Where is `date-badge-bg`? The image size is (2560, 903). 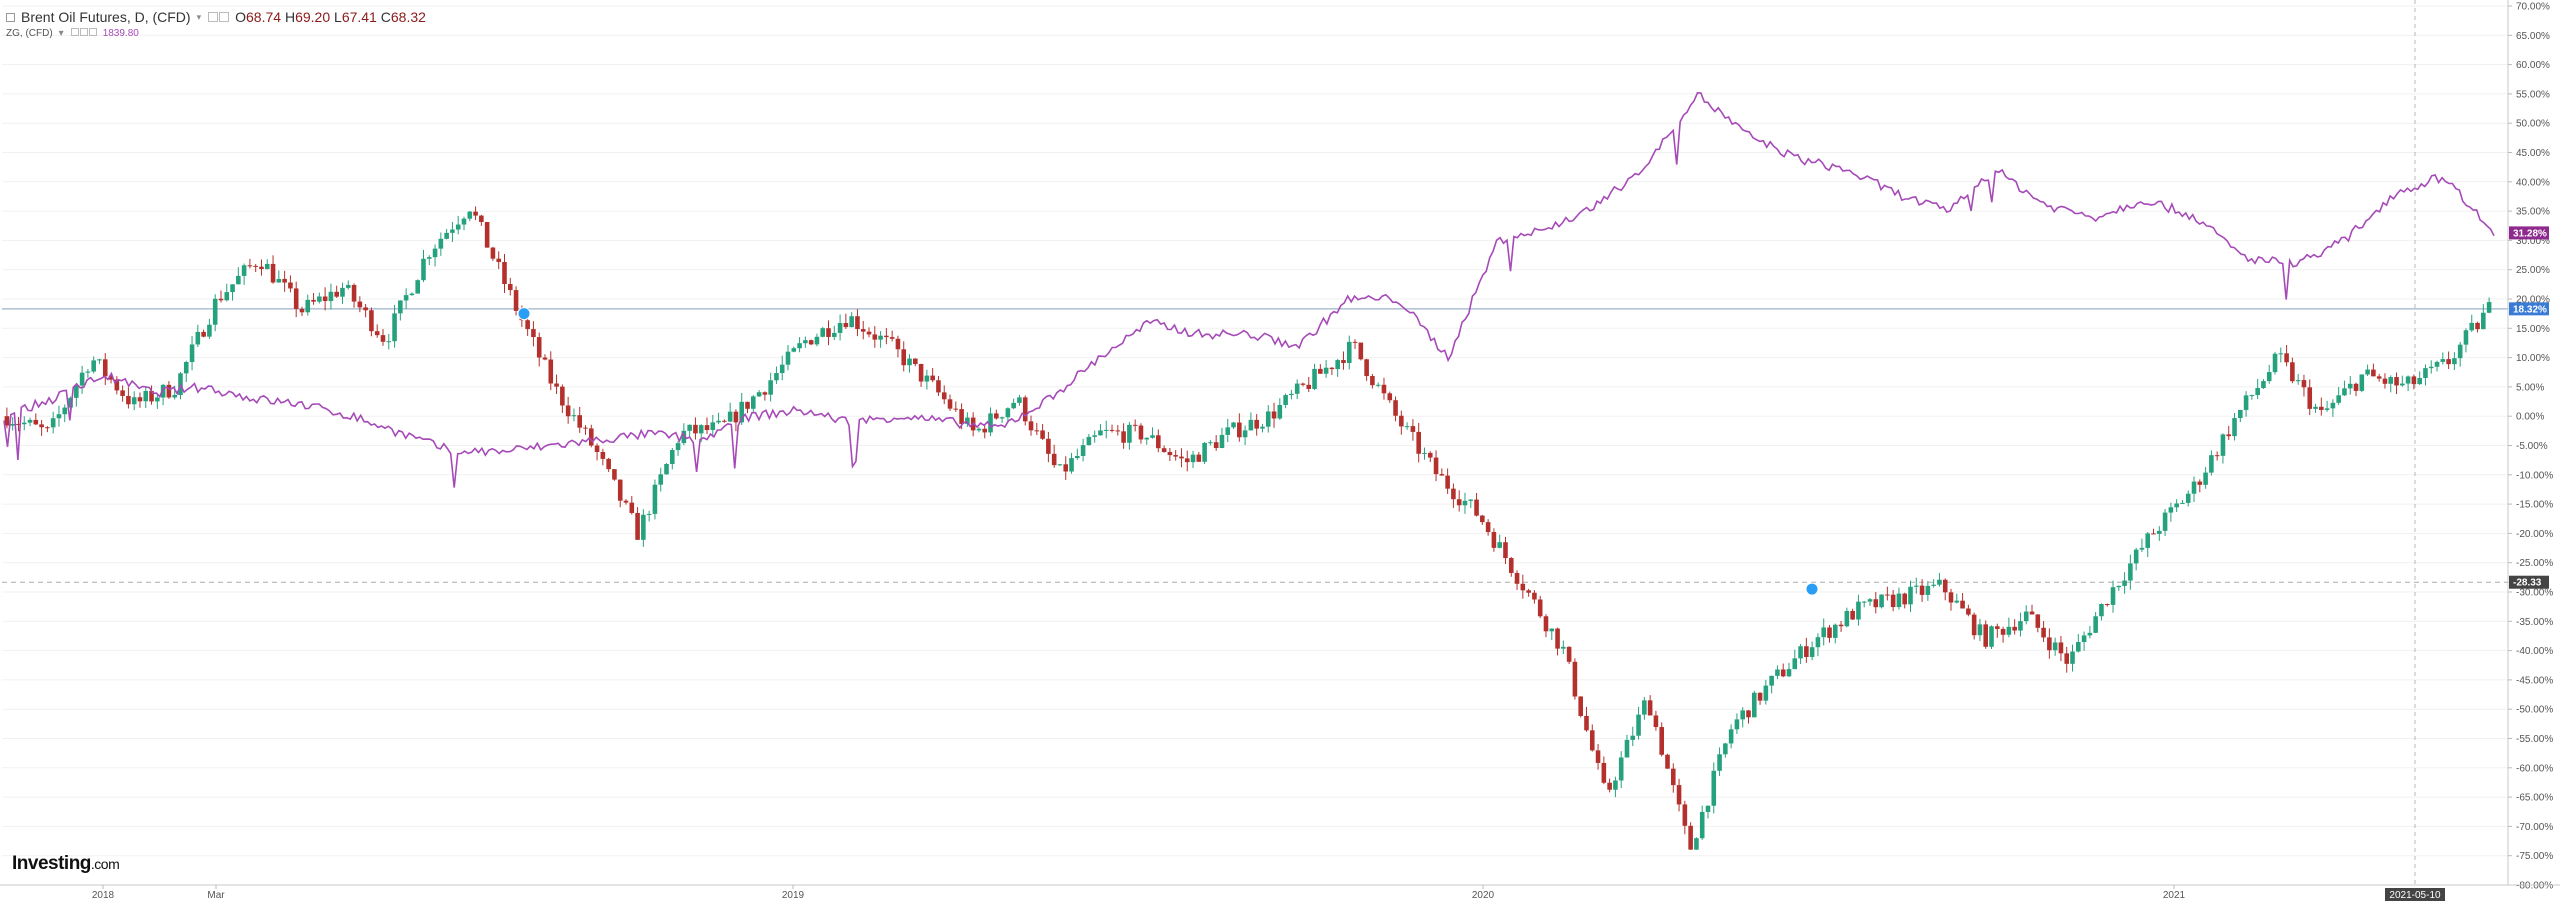 date-badge-bg is located at coordinates (2415, 894).